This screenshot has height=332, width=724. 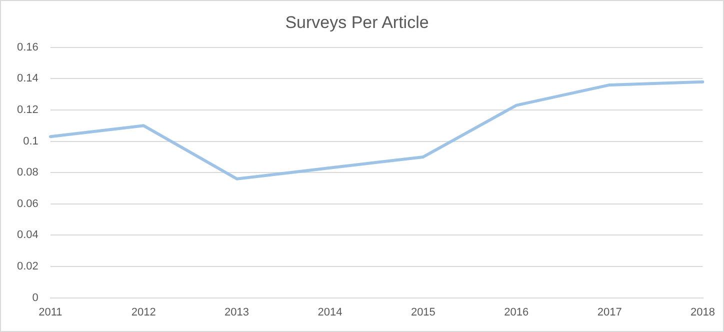 What do you see at coordinates (27, 110) in the screenshot?
I see `y-tick-label: 0.12` at bounding box center [27, 110].